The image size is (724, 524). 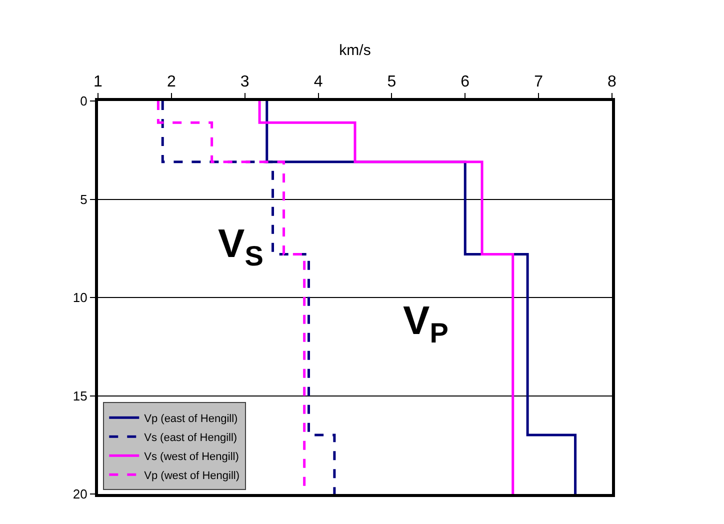 What do you see at coordinates (171, 82) in the screenshot?
I see `x-tick-label: 2` at bounding box center [171, 82].